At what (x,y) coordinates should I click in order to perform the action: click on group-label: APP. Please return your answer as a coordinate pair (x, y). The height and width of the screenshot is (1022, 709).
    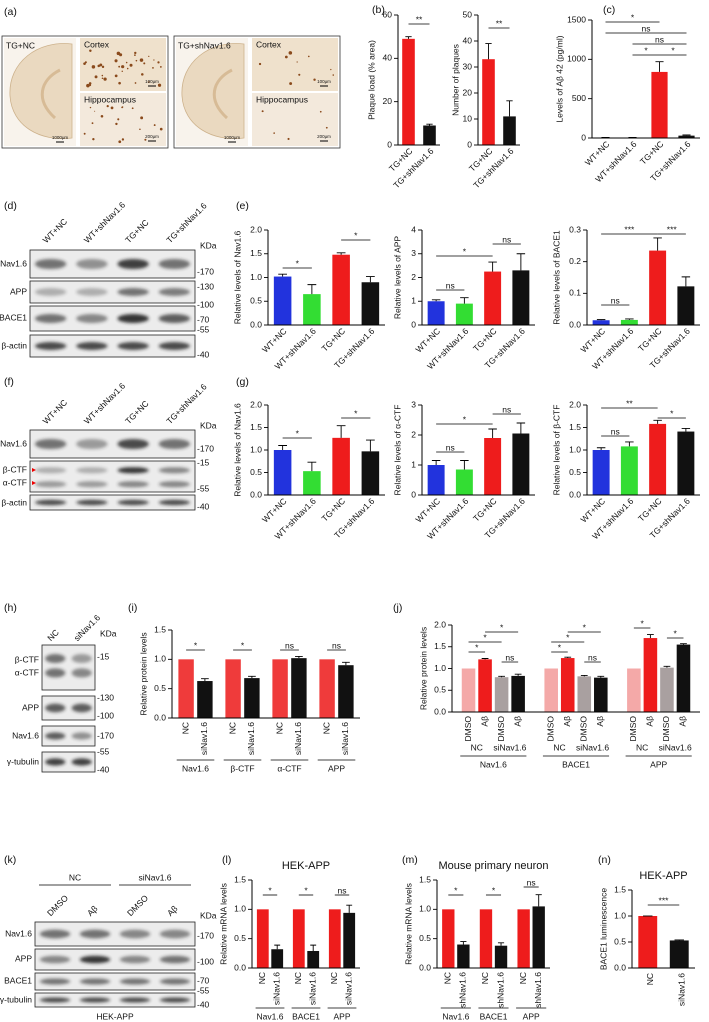
    Looking at the image, I should click on (336, 768).